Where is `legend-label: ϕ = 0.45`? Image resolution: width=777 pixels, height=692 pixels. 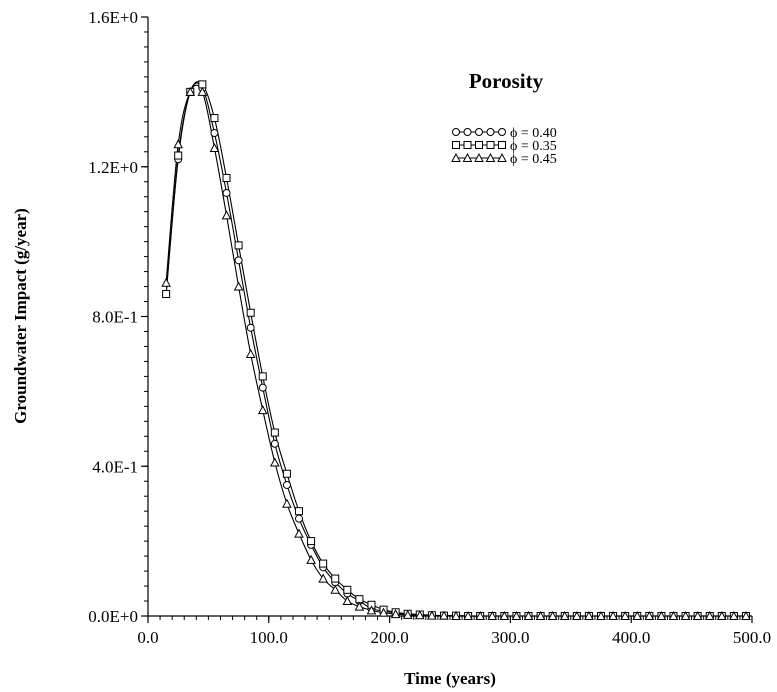 legend-label: ϕ = 0.45 is located at coordinates (533, 159).